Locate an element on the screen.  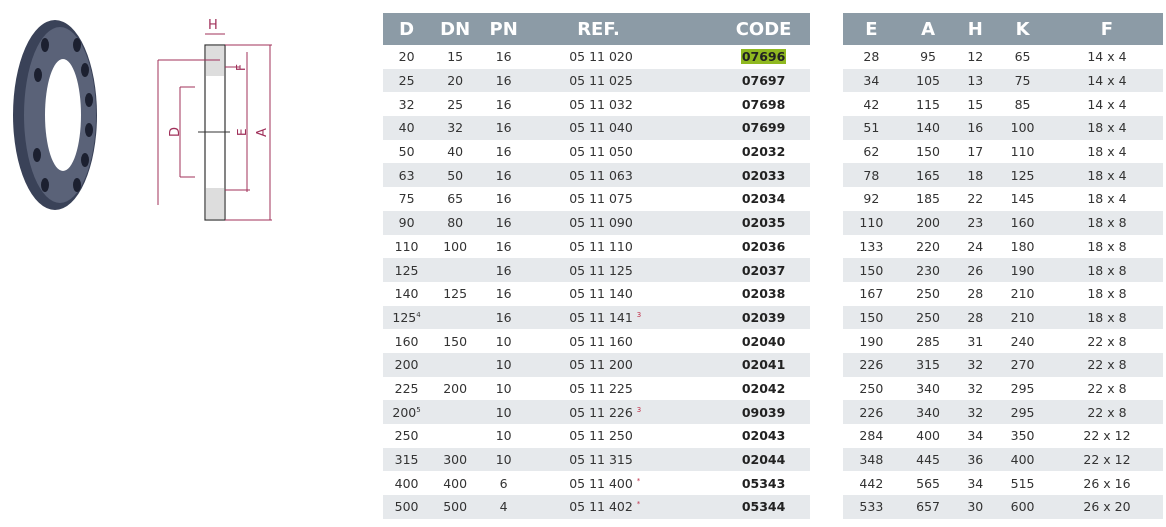
table-row: 150 250 28 210 18 x 8 is located at coordinates (1003, 317).